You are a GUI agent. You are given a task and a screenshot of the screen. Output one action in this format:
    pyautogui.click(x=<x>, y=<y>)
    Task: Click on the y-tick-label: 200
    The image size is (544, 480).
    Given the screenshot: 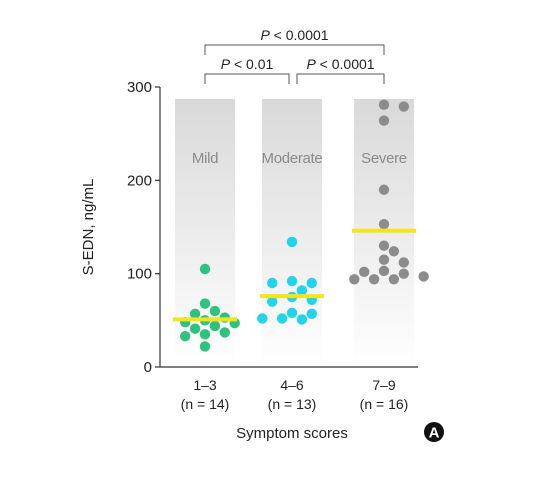 What is the action you would take?
    pyautogui.click(x=139, y=180)
    